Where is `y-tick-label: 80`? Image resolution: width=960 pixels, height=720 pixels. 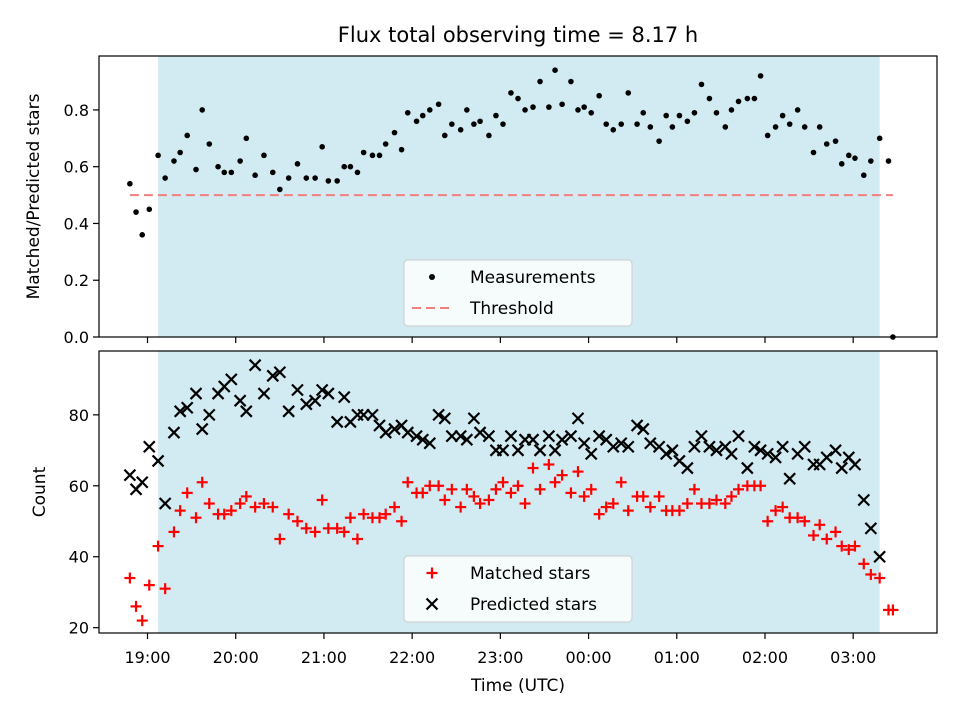 y-tick-label: 80 is located at coordinates (79, 415).